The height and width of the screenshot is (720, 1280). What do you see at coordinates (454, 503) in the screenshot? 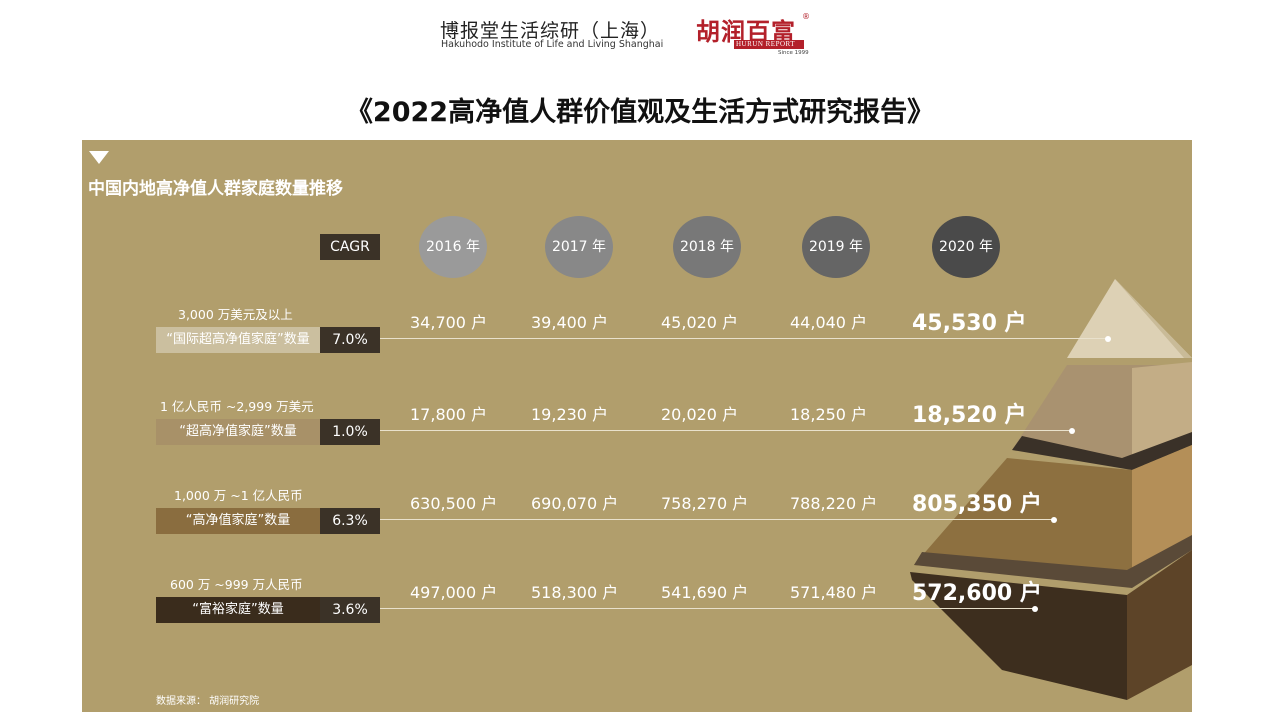
I see `cell-value: 630,500 户` at bounding box center [454, 503].